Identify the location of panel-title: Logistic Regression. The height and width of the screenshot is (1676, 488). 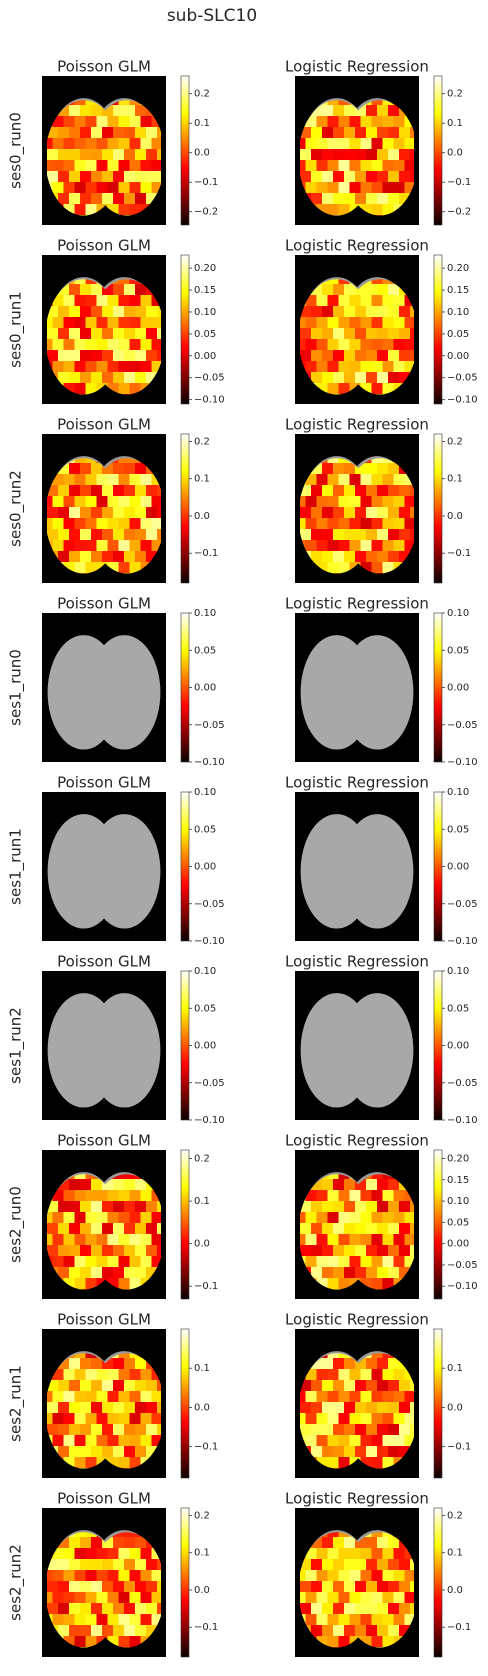
(357, 1320).